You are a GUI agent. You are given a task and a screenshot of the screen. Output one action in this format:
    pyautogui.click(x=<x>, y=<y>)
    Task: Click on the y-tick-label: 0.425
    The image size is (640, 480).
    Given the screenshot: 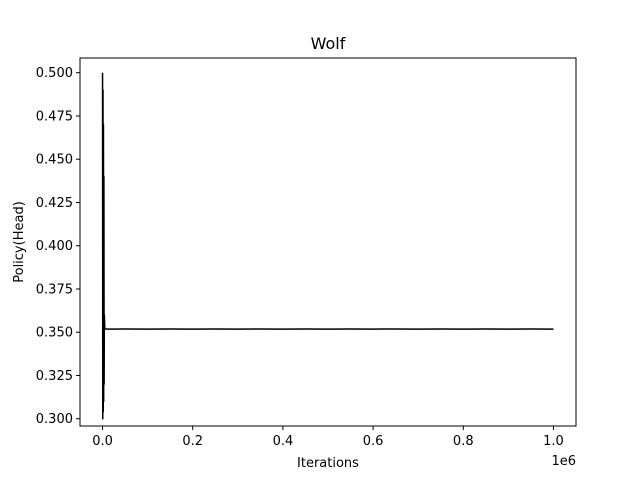 What is the action you would take?
    pyautogui.click(x=54, y=203)
    